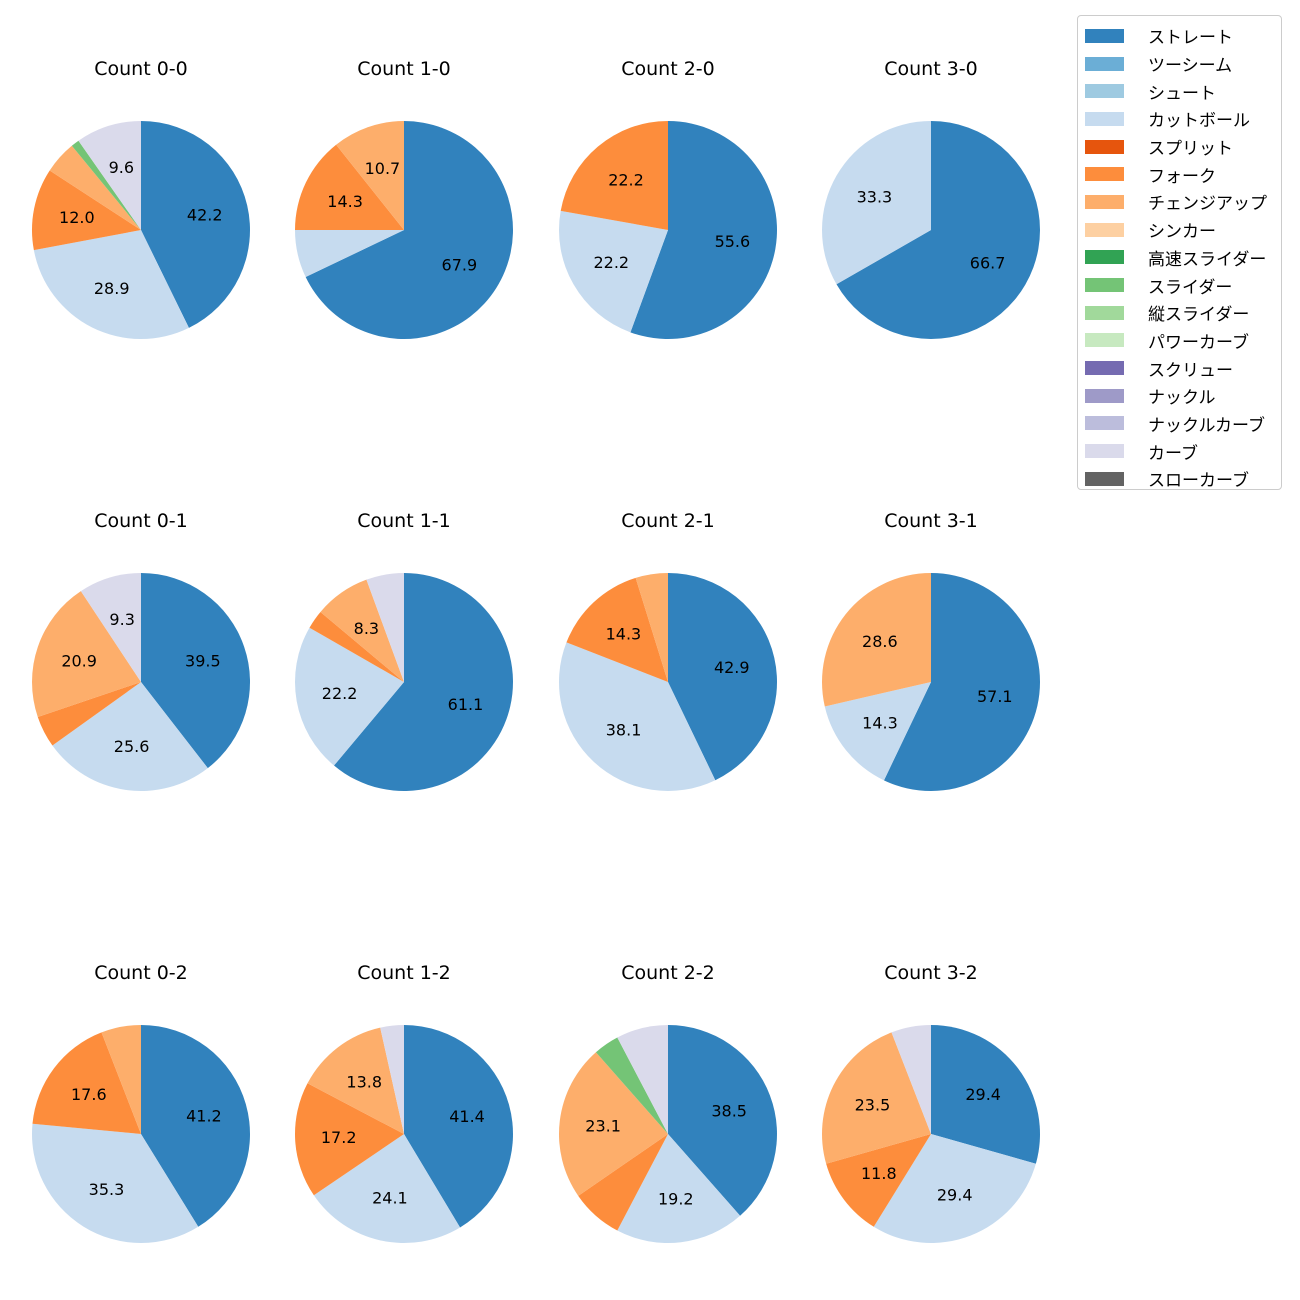  What do you see at coordinates (603, 1126) in the screenshot?
I see `slice-label: 23.1` at bounding box center [603, 1126].